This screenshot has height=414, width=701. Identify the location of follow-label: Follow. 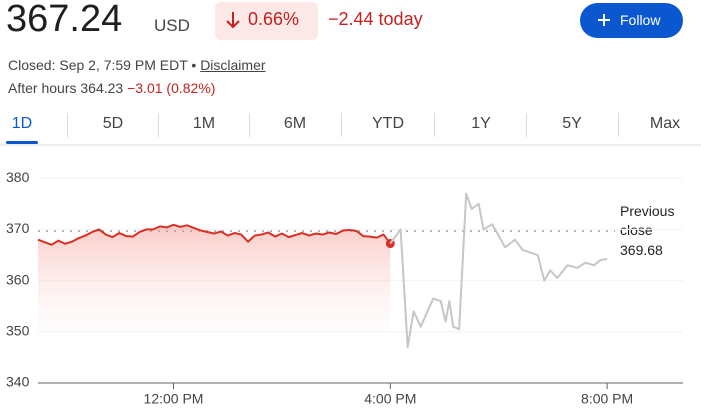
(640, 20).